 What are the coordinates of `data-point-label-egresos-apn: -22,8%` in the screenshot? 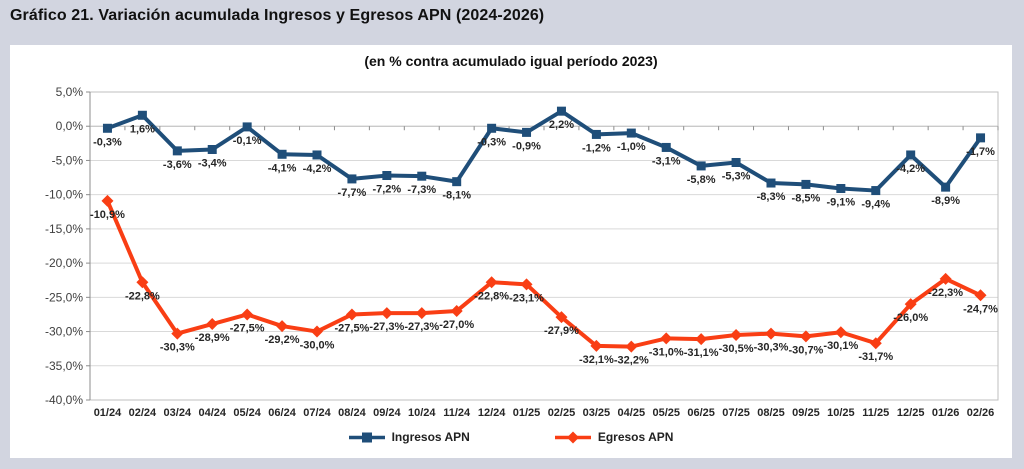 It's located at (491, 296).